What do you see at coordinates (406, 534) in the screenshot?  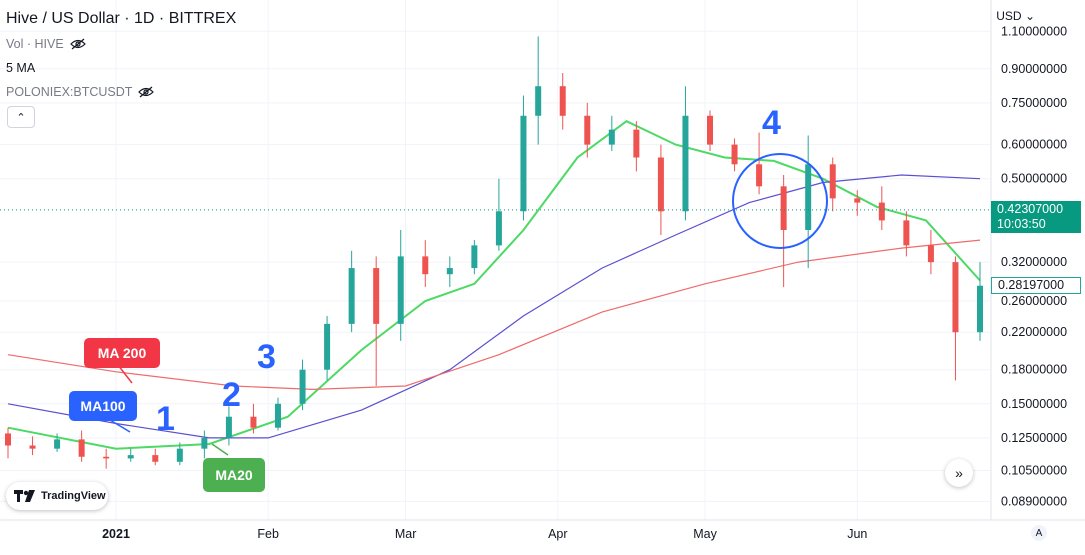 I see `time-tick-label: Mar` at bounding box center [406, 534].